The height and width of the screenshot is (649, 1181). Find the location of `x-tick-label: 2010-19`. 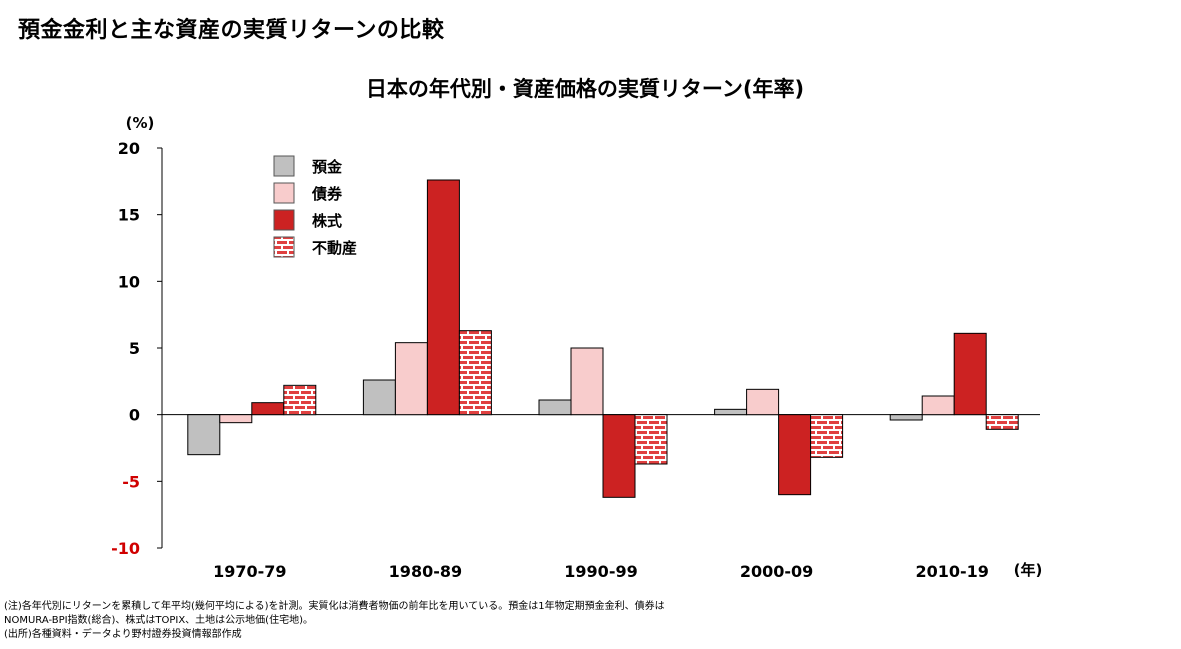

x-tick-label: 2010-19 is located at coordinates (951, 571).